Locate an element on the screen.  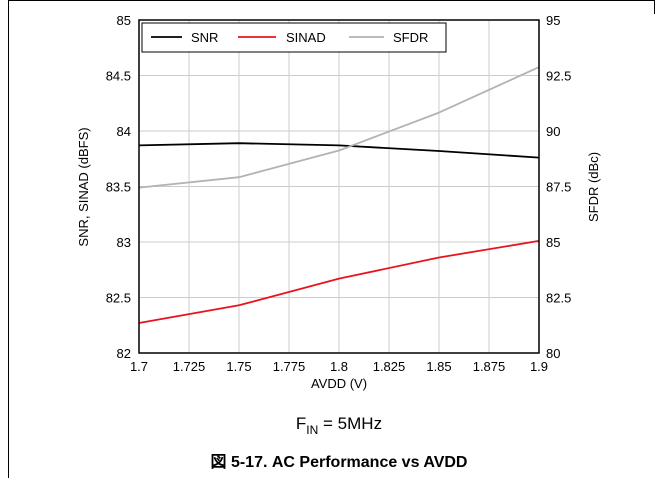
x-axis-ticks: 1.7 1.725 1.75 1.775 1.8 1.825 1.85 1.875 1.9 is located at coordinates (339, 366).